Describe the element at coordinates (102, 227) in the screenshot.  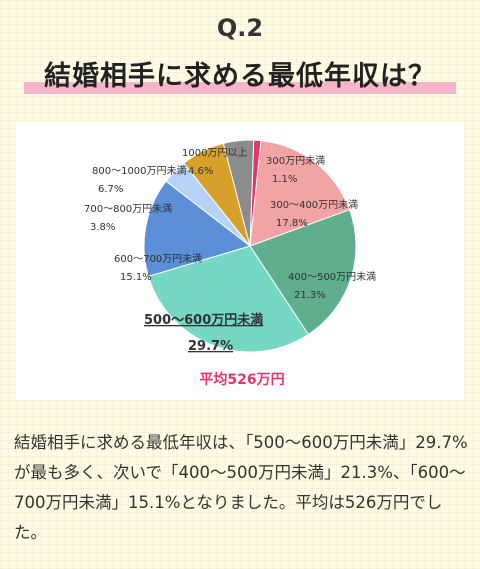
I see `slice-value-label: 3.8%` at that location.